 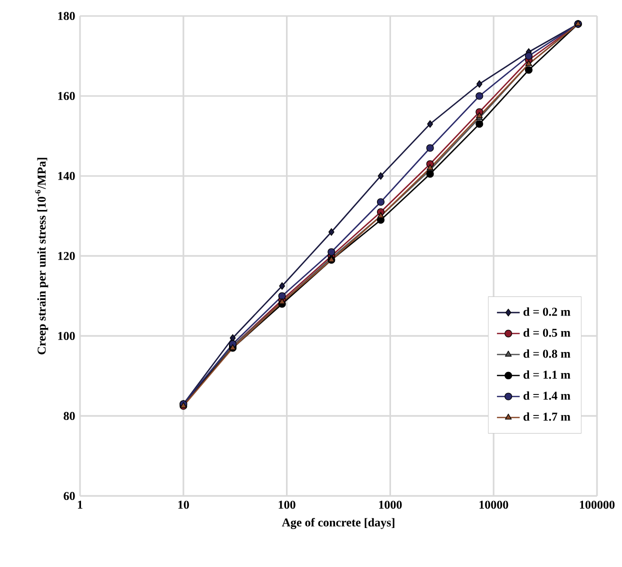 What do you see at coordinates (547, 374) in the screenshot?
I see `legend-label: d = 1.1 m` at bounding box center [547, 374].